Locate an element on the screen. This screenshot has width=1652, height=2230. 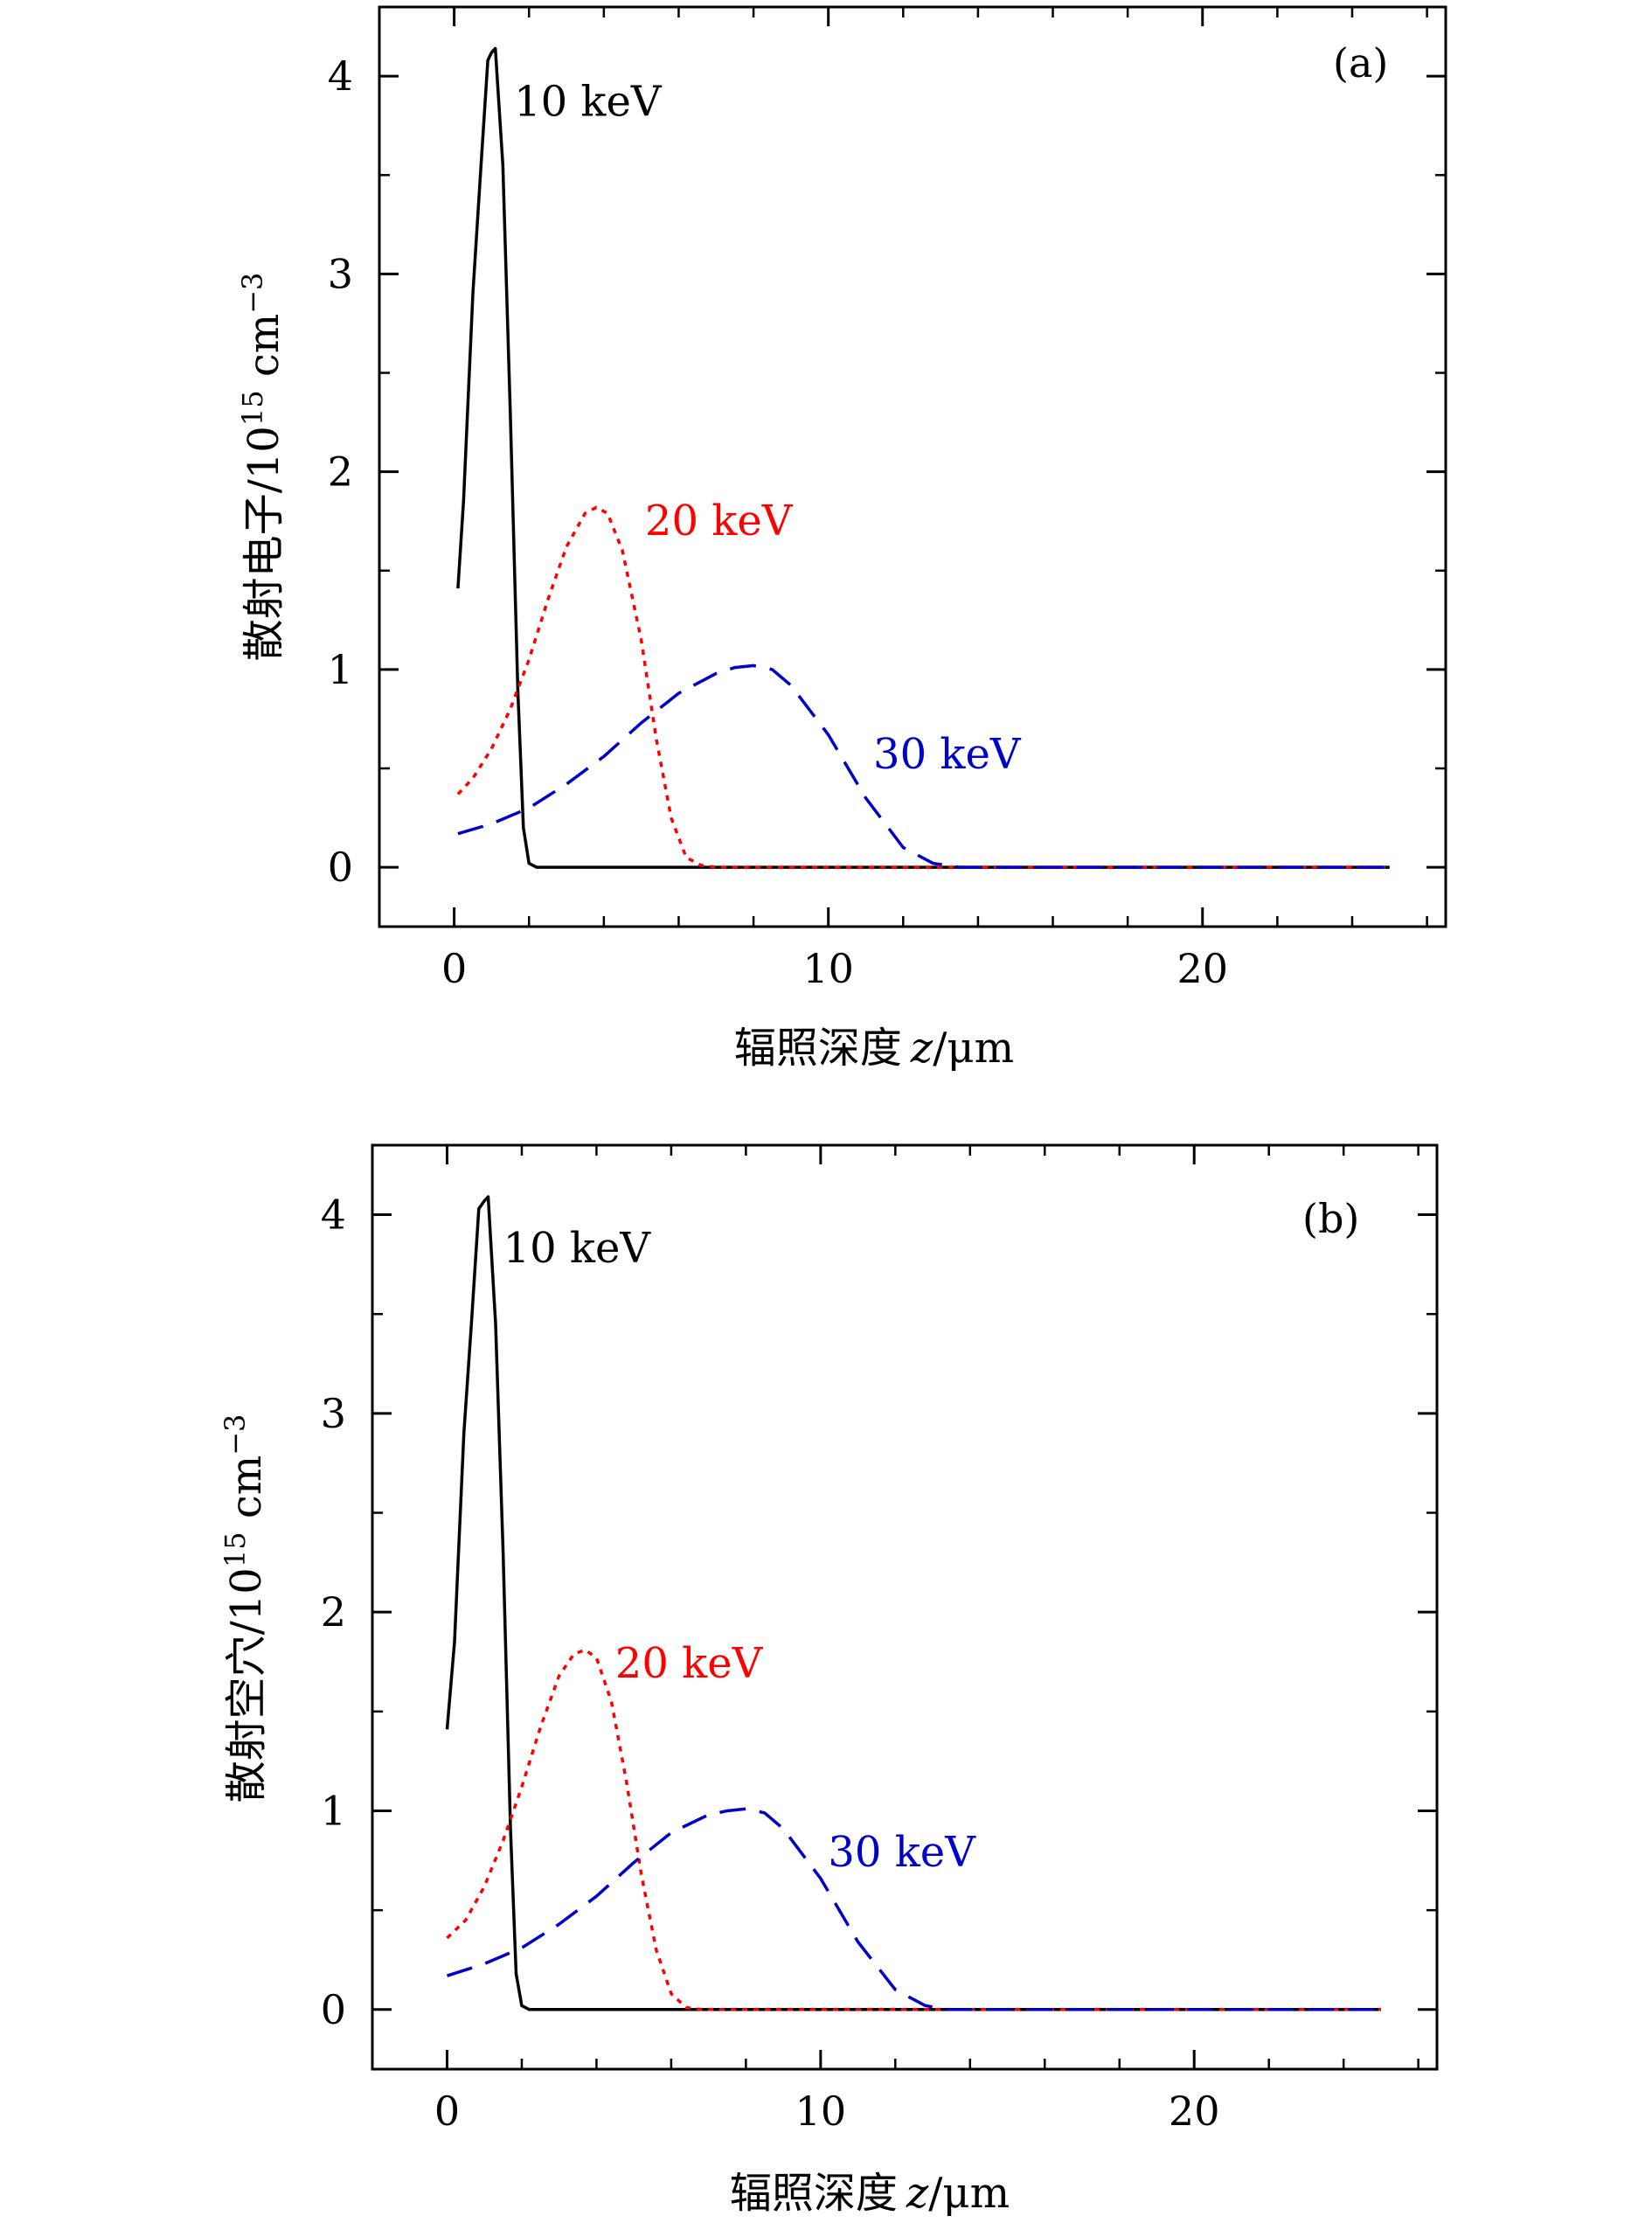
panel-label: (b) is located at coordinates (1331, 1218).